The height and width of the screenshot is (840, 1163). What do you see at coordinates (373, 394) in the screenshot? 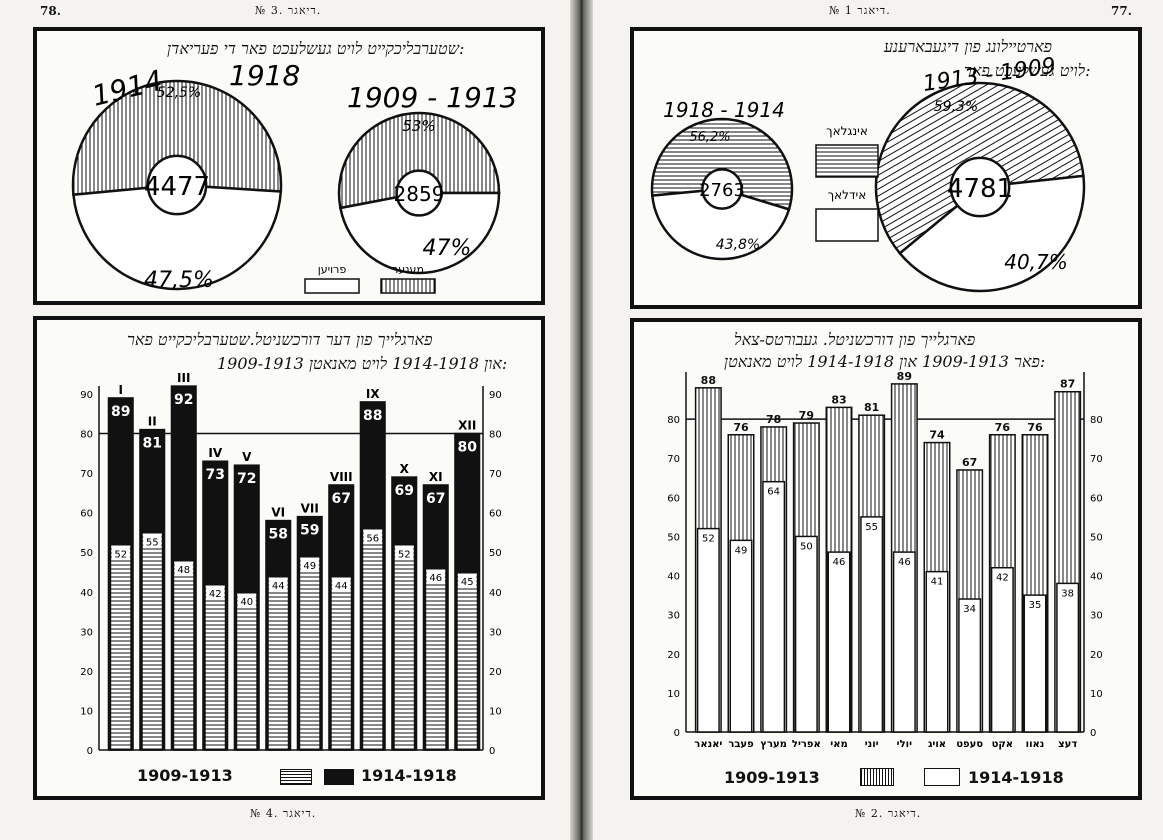
I see `left-bar-cat-9: IX` at bounding box center [373, 394].